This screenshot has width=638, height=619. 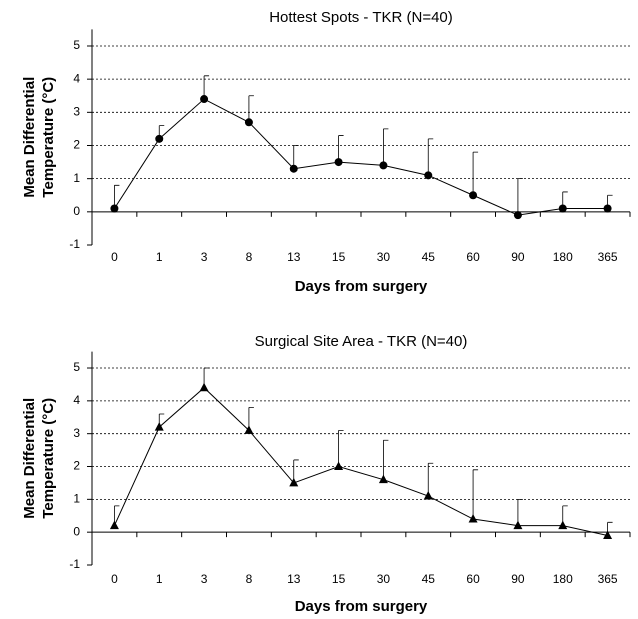 I want to click on chart-title: Surgical Site Area - TKR (N=40), so click(x=361, y=341).